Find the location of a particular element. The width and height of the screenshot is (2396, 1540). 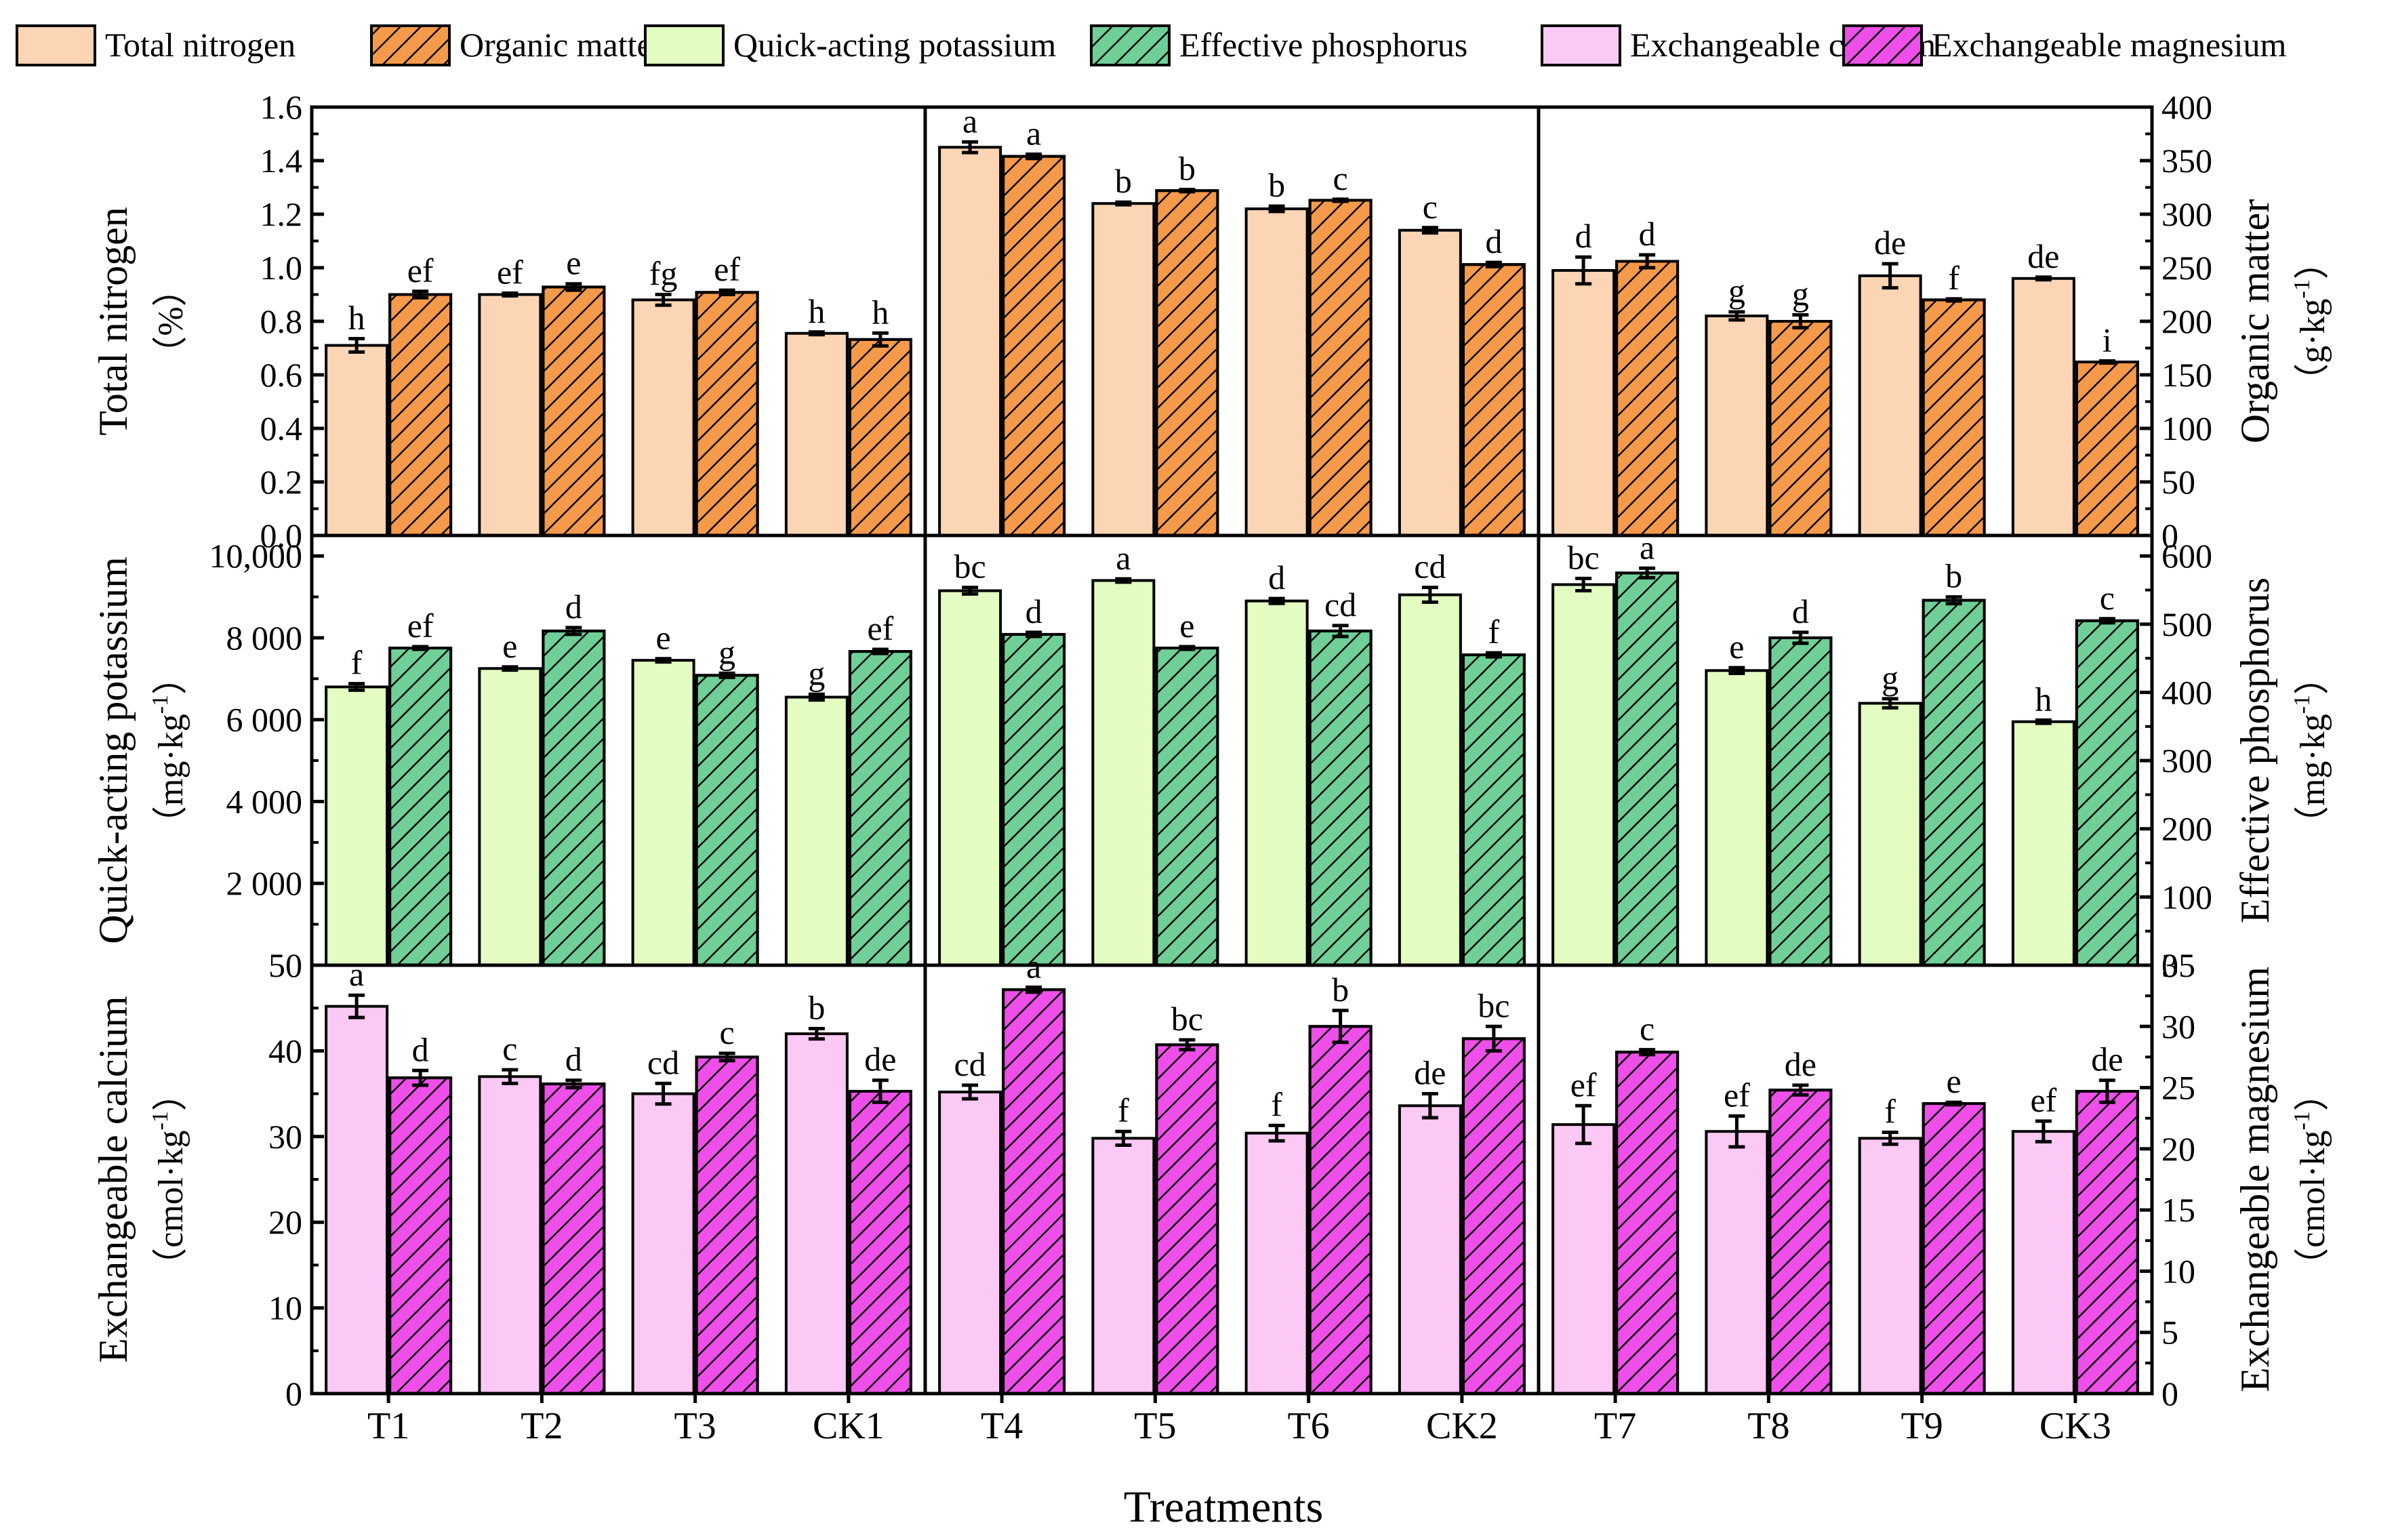

left-axis-title-line2: （cmol·kg-1） is located at coordinates (169, 1180).